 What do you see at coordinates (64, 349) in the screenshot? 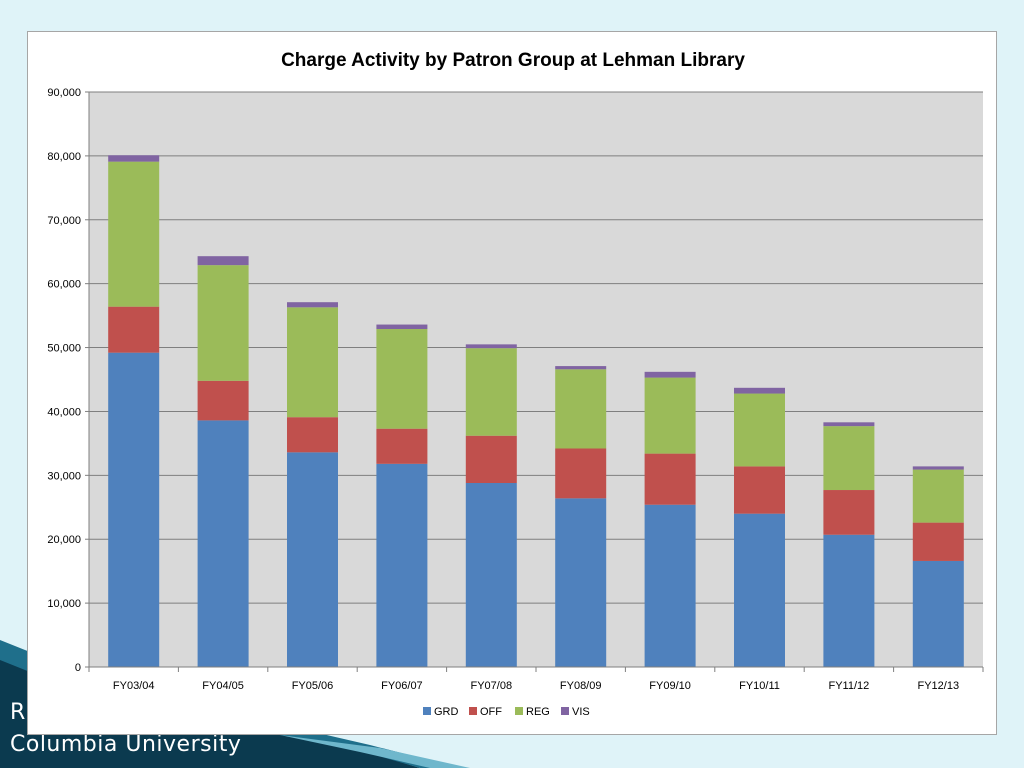
I see `y-tick-label: 50,000` at bounding box center [64, 349].